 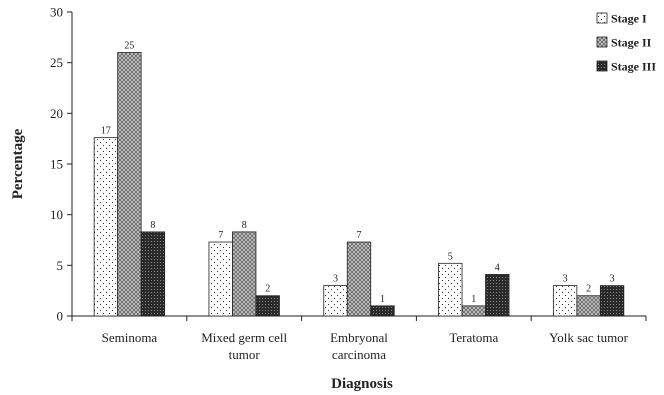 I want to click on legend-label: Stage I, so click(x=629, y=19).